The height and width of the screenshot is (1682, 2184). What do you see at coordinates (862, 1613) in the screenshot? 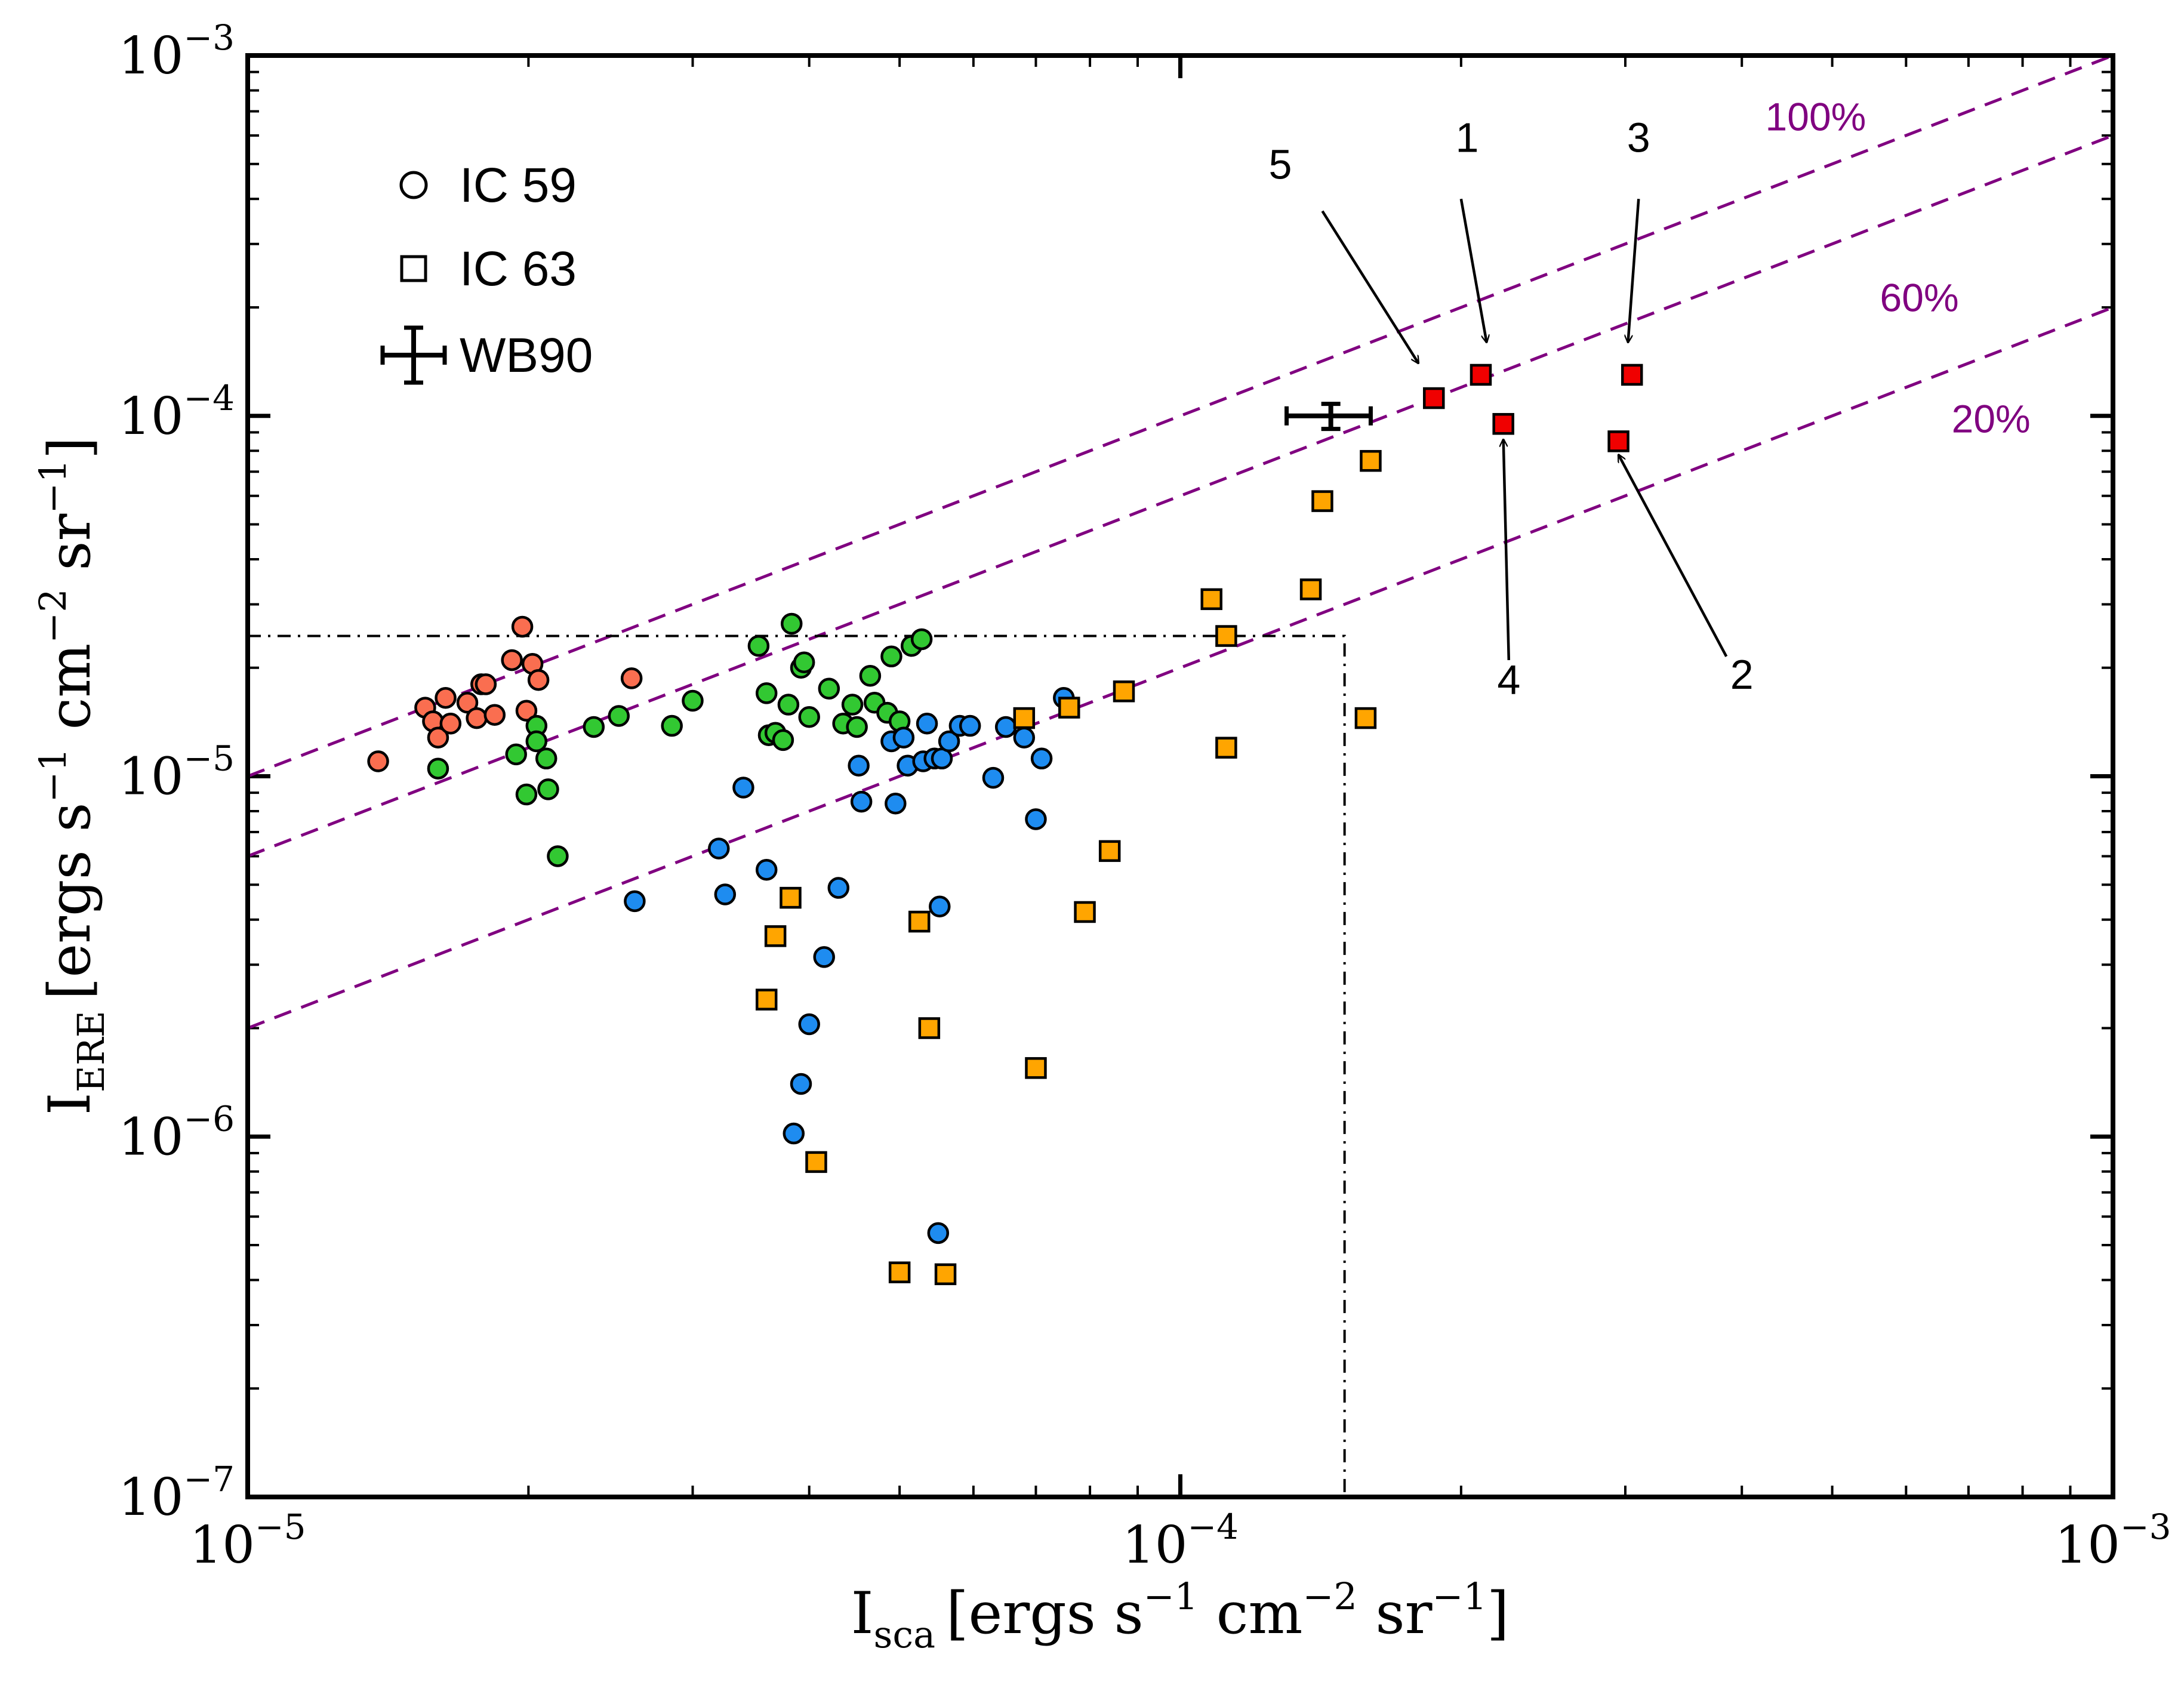
I see `x-axis-label-main: I` at bounding box center [862, 1613].